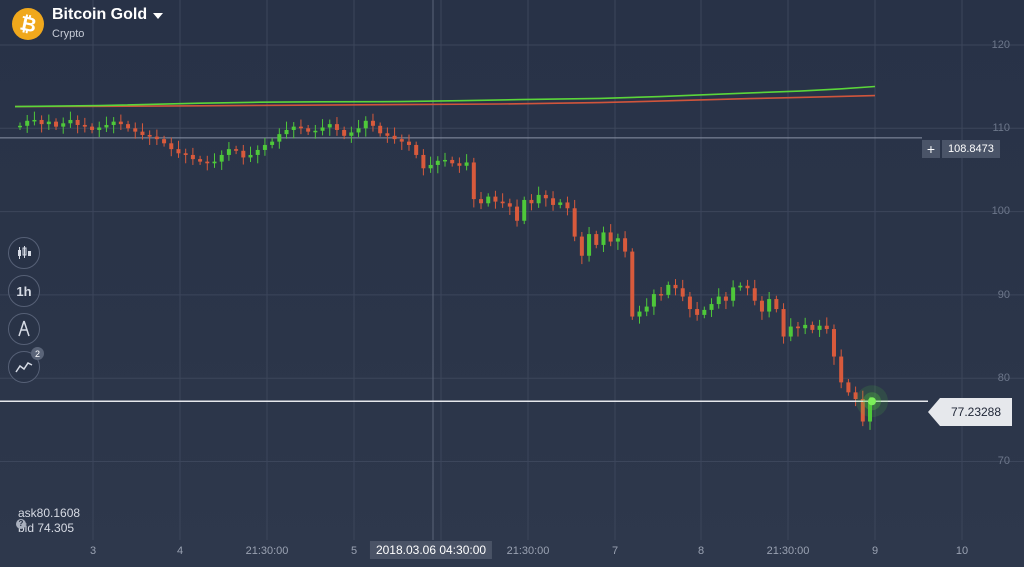  I want to click on help-icon: ?, so click(21, 524).